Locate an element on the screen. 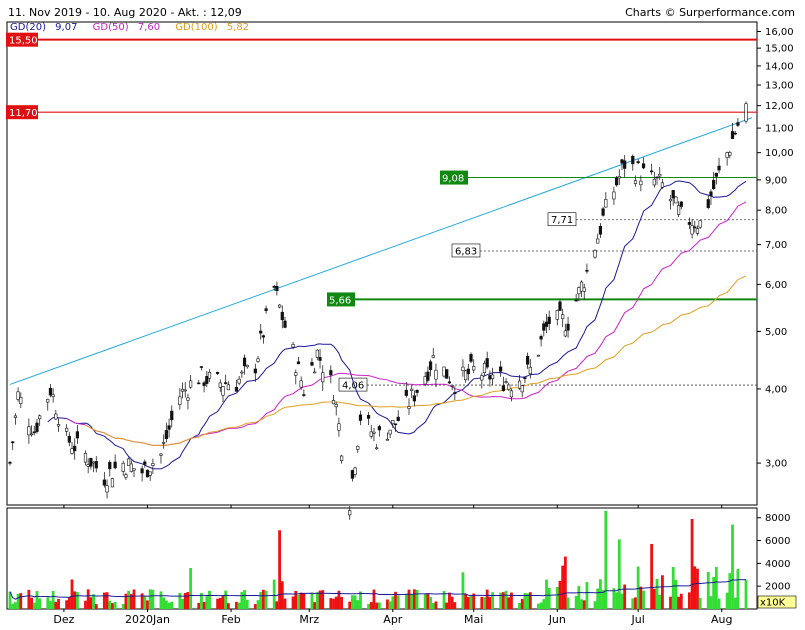 This screenshot has height=630, width=805. x-tick-label: Jul is located at coordinates (638, 619).